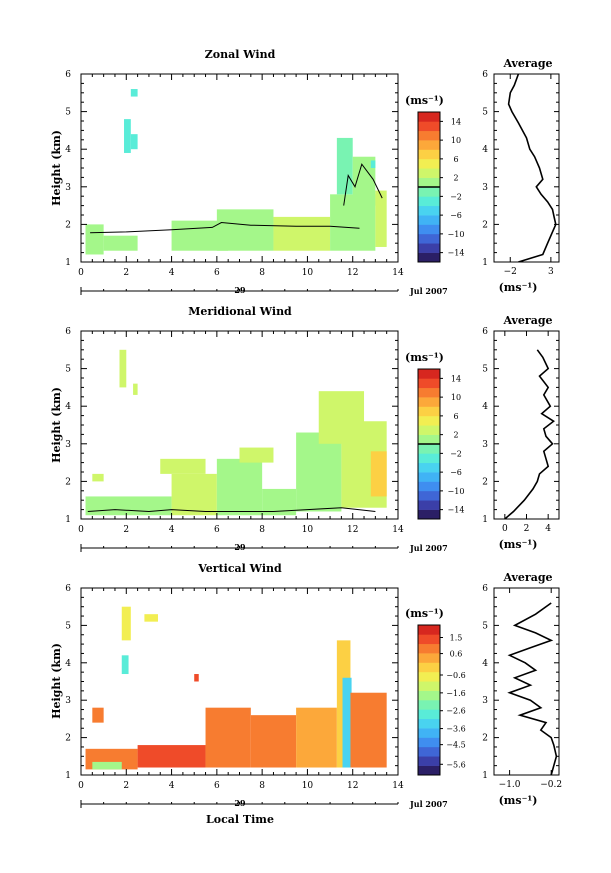  What do you see at coordinates (521, 173) in the screenshot?
I see `average-profile-zonal: 1 2 3 4 5 6 −2 3` at bounding box center [521, 173].